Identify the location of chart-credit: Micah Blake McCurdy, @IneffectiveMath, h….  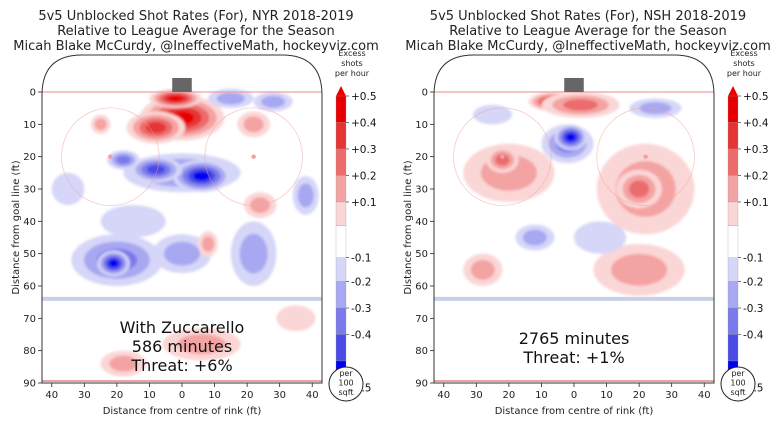
(196, 46).